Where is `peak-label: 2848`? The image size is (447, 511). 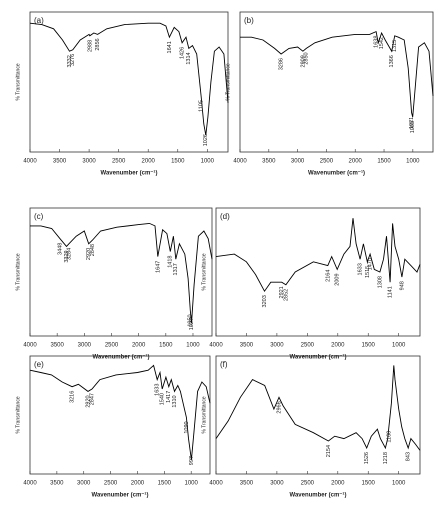 peak-label: 2848 is located at coordinates (93, 250).